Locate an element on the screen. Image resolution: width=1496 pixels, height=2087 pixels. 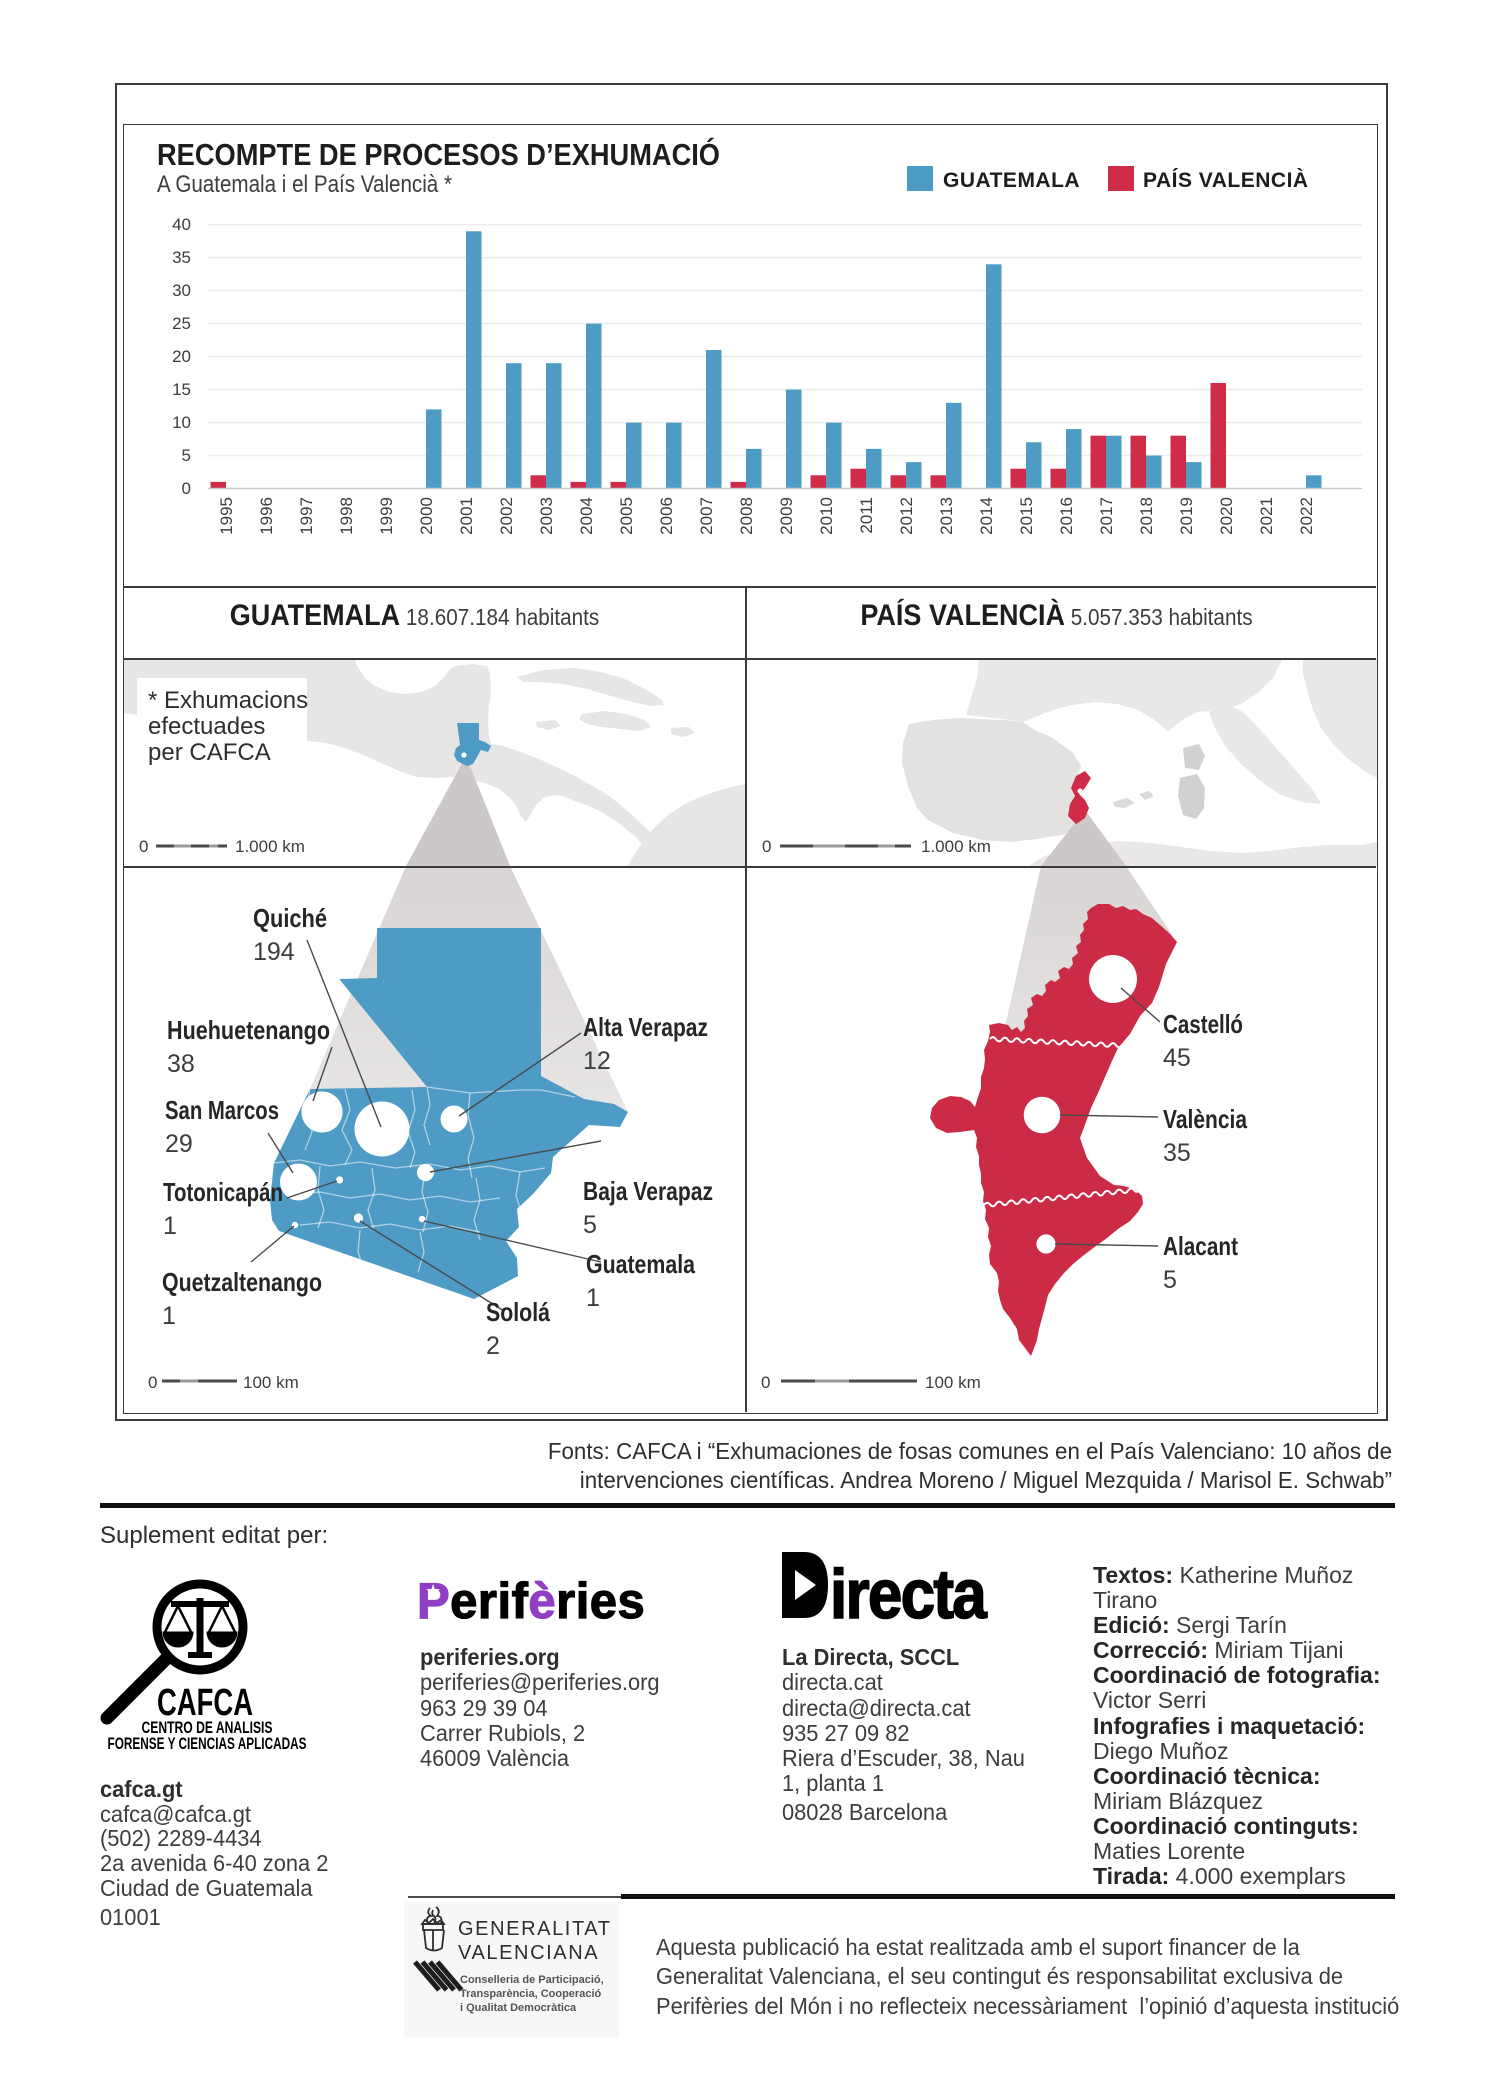
svg-text: VALENCIANA is located at coordinates (528, 1953).